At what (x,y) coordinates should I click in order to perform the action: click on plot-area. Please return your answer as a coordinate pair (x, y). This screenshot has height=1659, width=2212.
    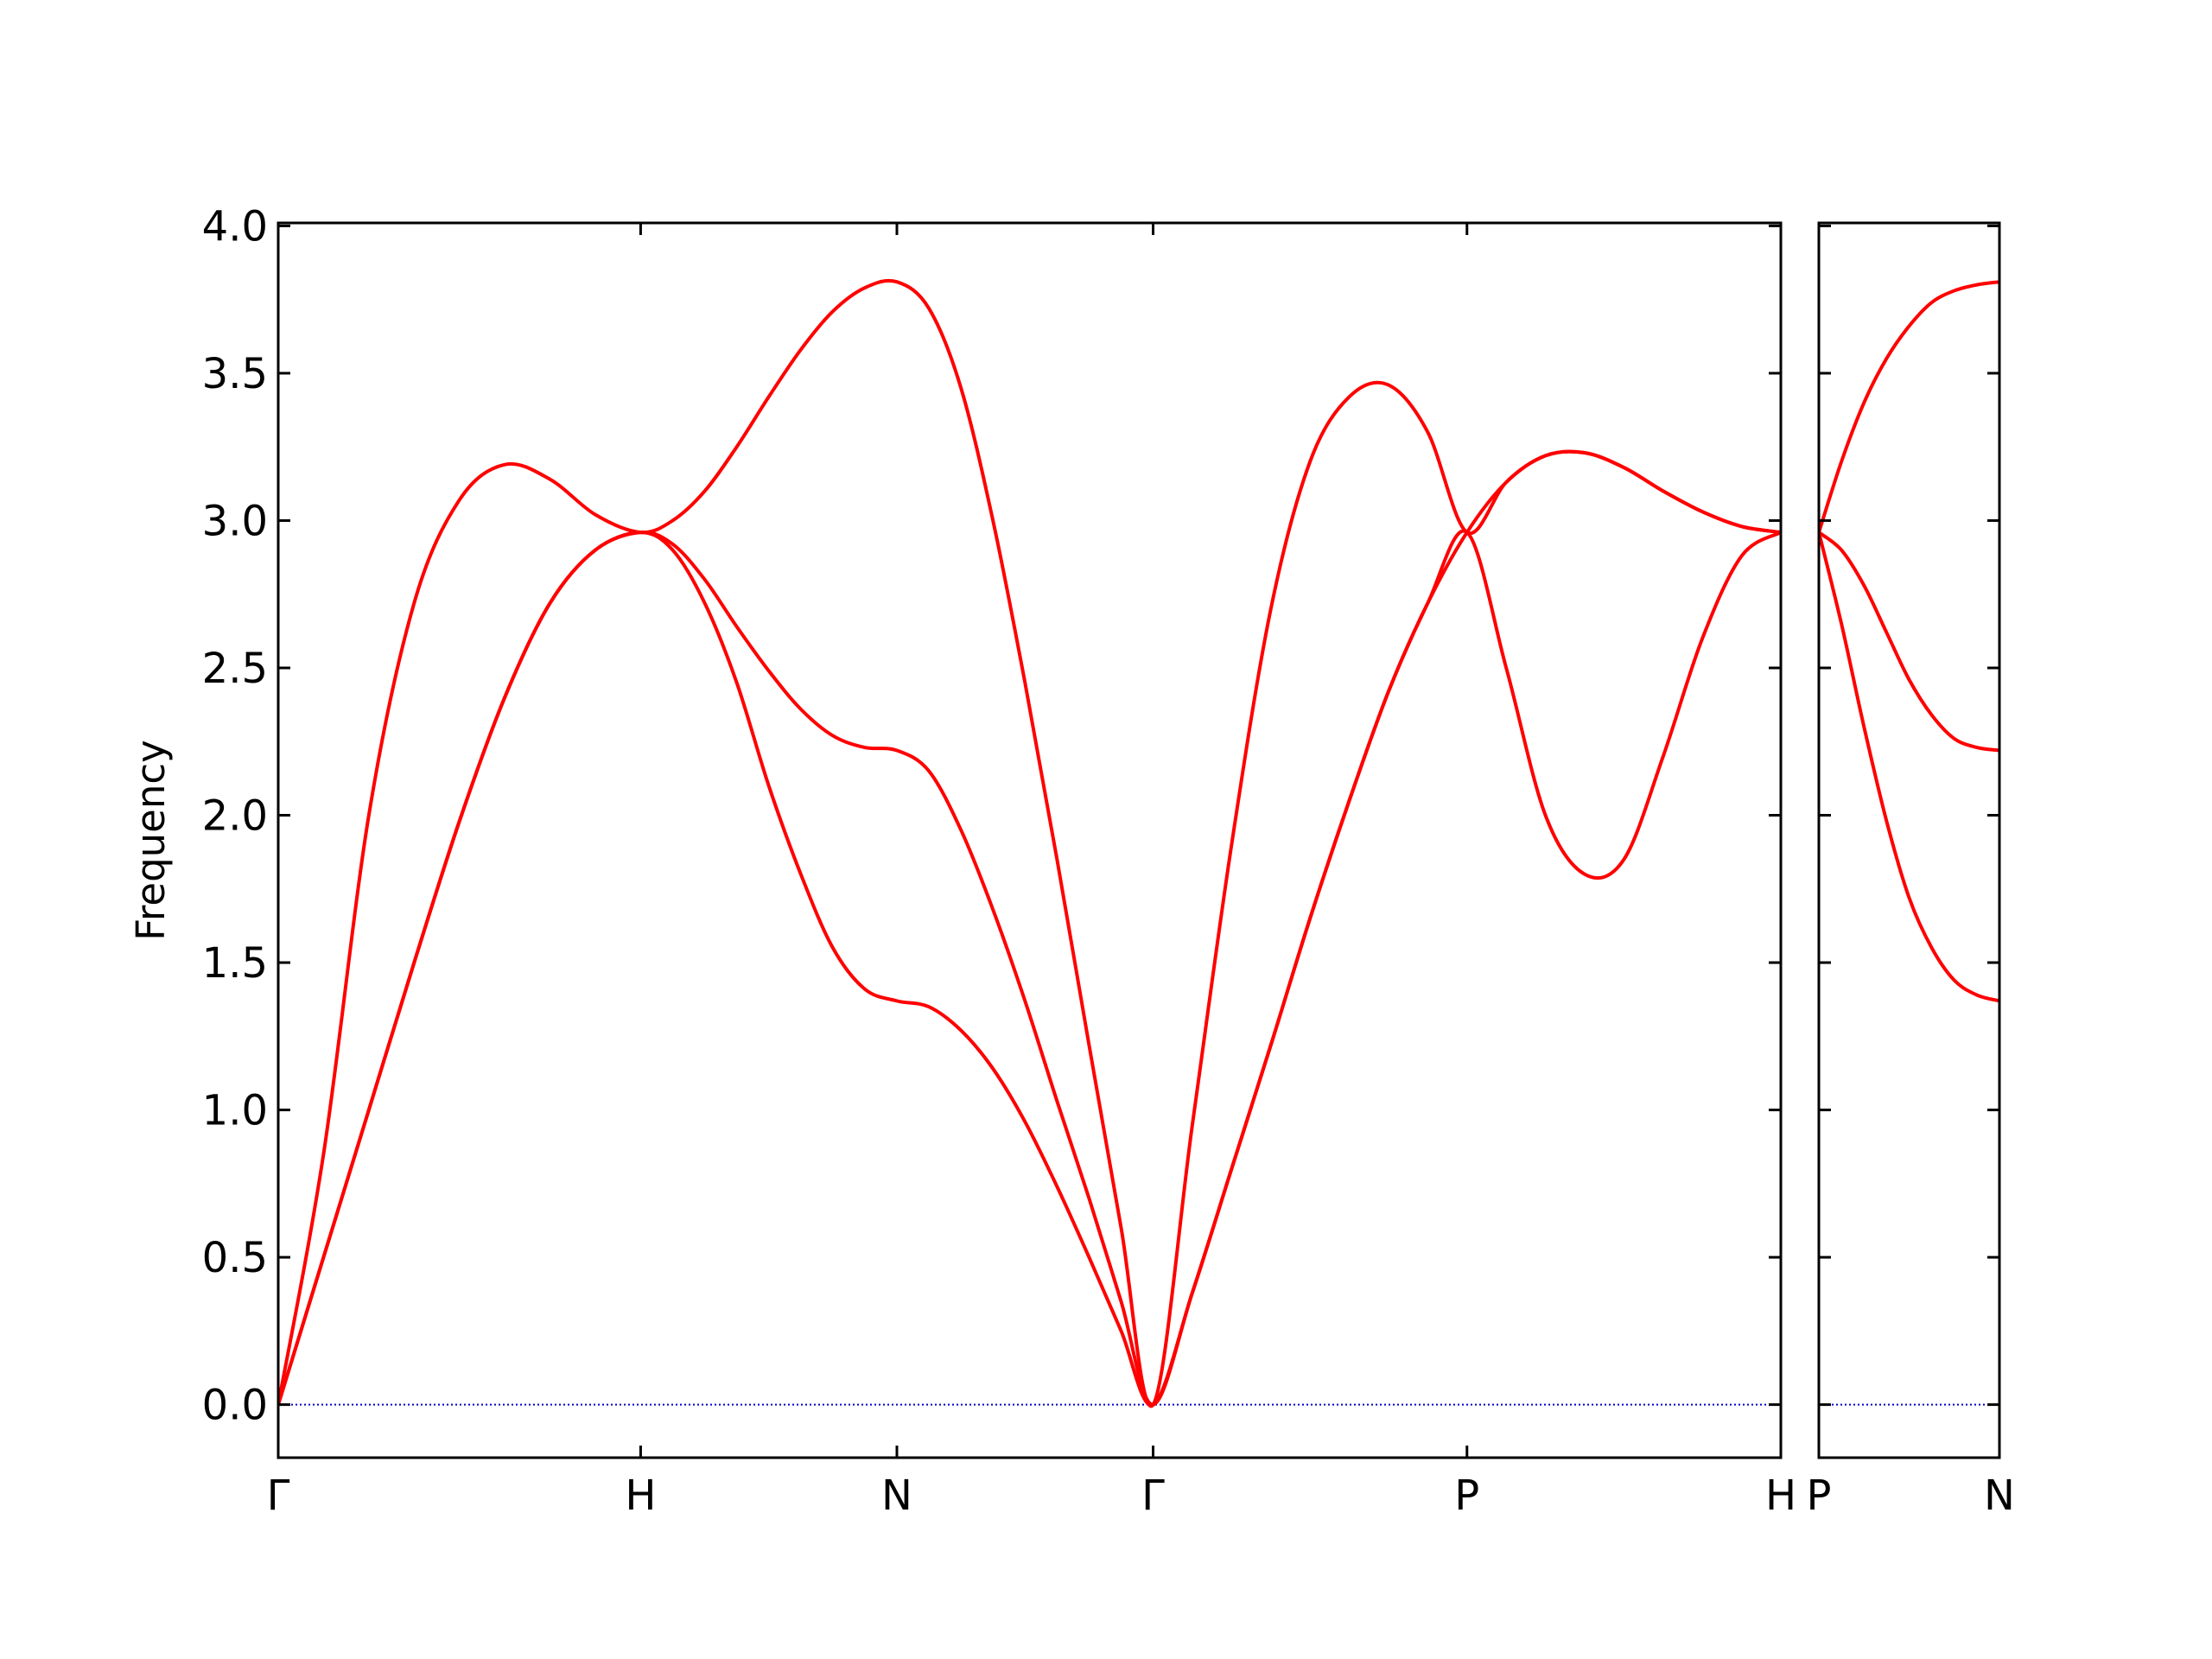
    Looking at the image, I should click on (1909, 843).